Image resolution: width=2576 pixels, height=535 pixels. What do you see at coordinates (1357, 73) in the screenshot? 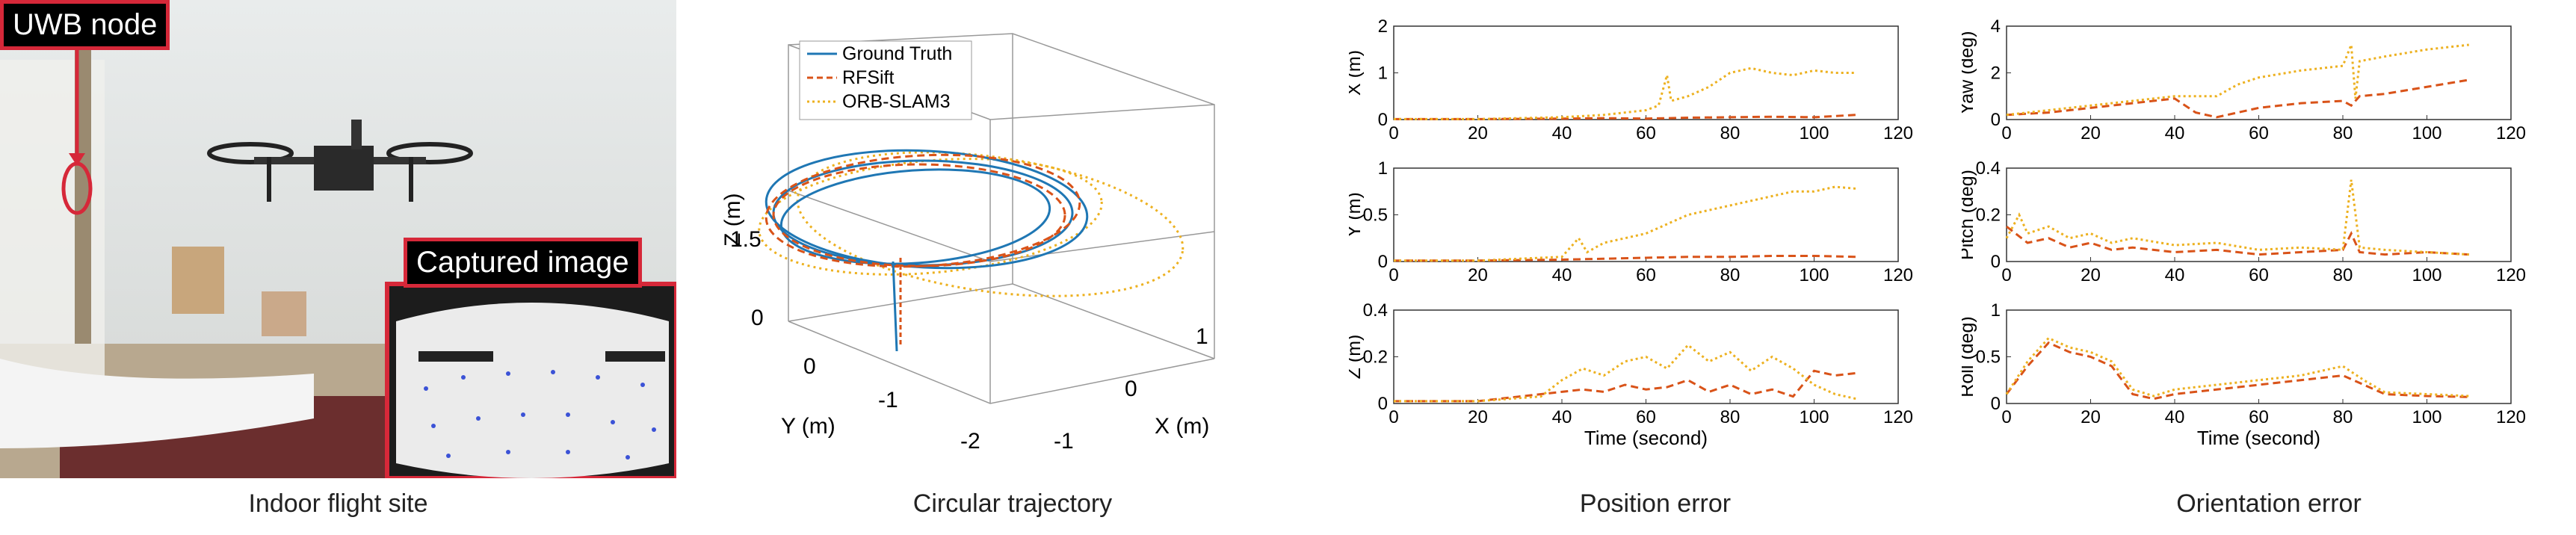
I see `y-axis-label: X (m)` at bounding box center [1357, 73].